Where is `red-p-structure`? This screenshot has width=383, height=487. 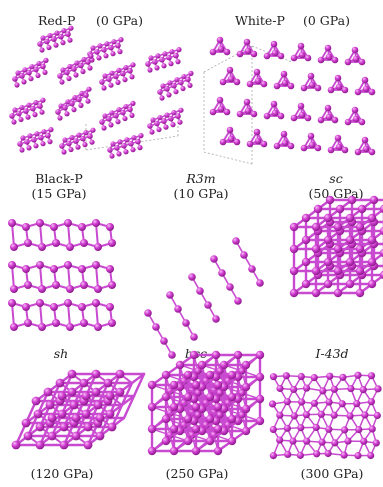 red-p-structure is located at coordinates (101, 92).